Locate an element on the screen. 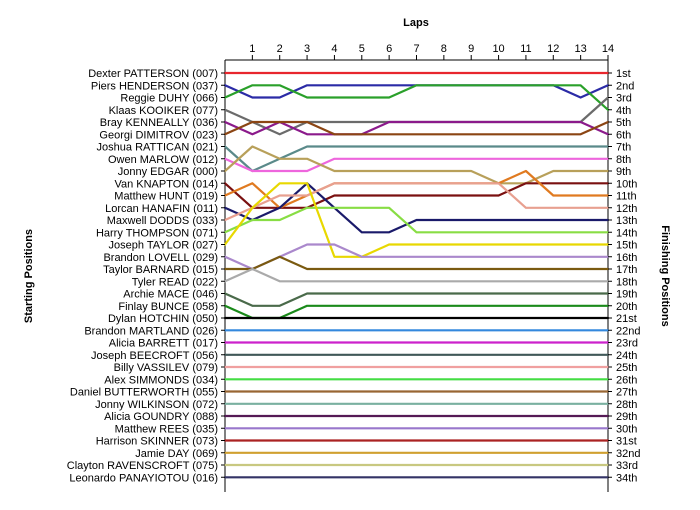  finish-position-label: 14th is located at coordinates (626, 233).